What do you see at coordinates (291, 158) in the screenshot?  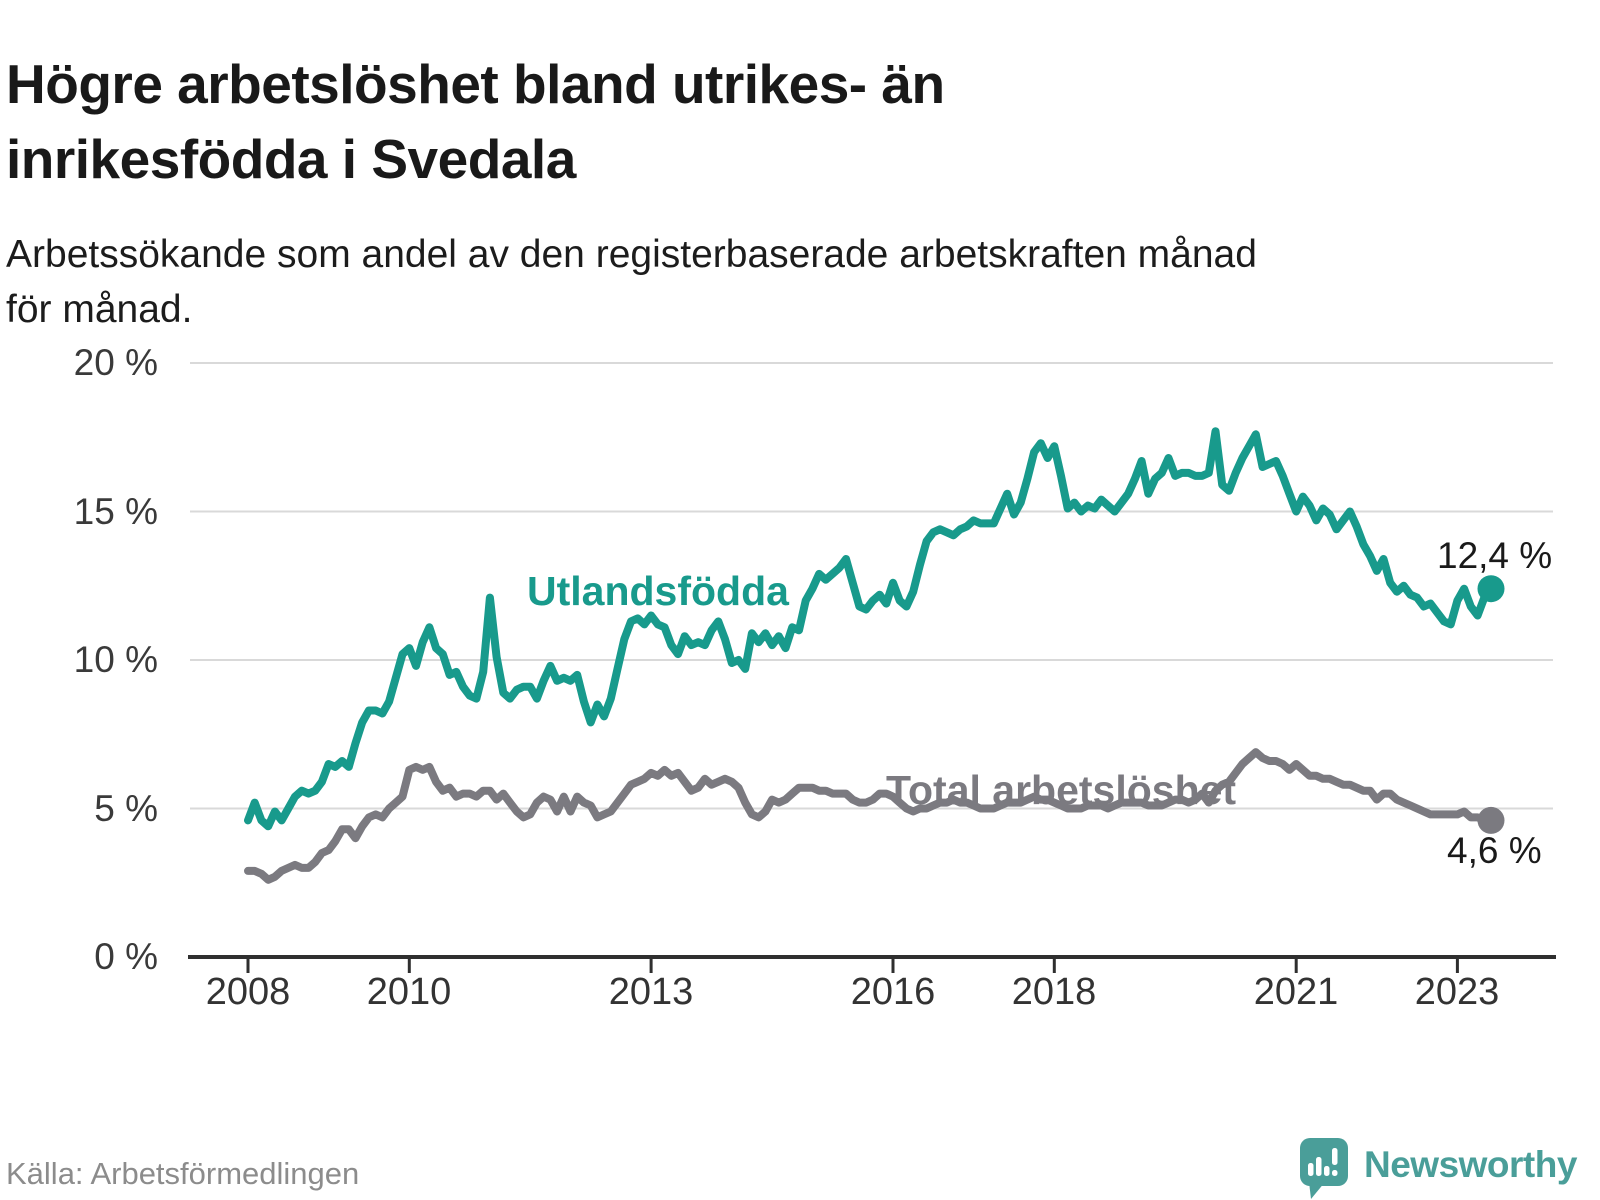 I see `title-line-2: inrikesfödda i Svedala` at bounding box center [291, 158].